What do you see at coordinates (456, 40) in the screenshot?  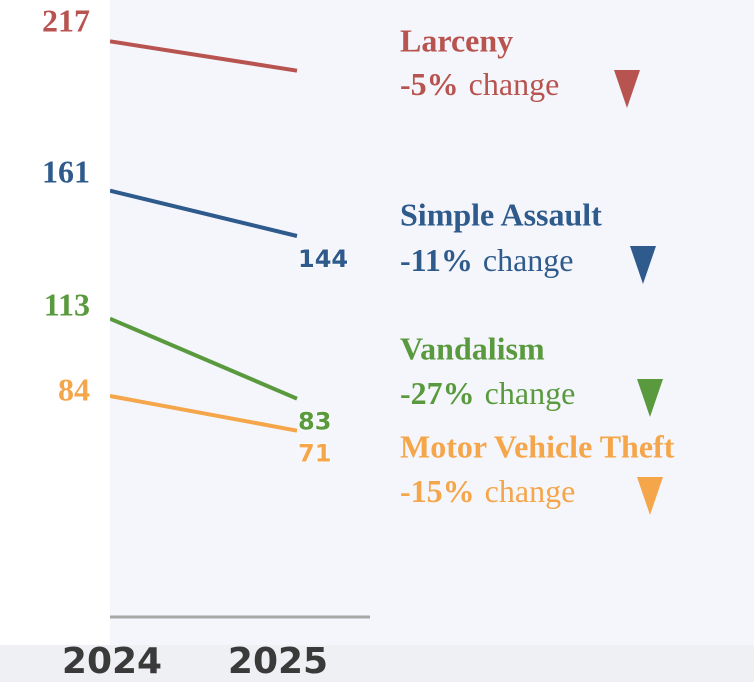 I see `legend-name: Larceny` at bounding box center [456, 40].